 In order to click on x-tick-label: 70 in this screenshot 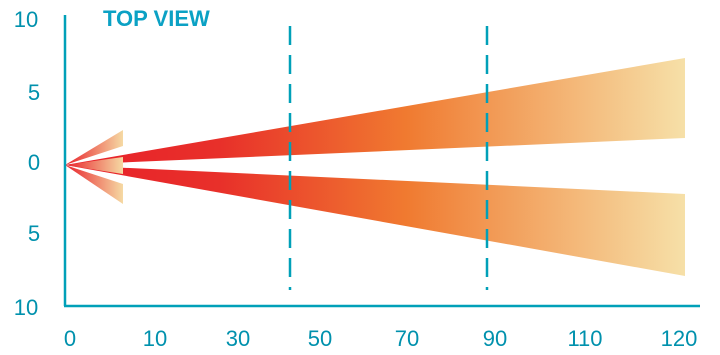, I will do `click(407, 338)`.